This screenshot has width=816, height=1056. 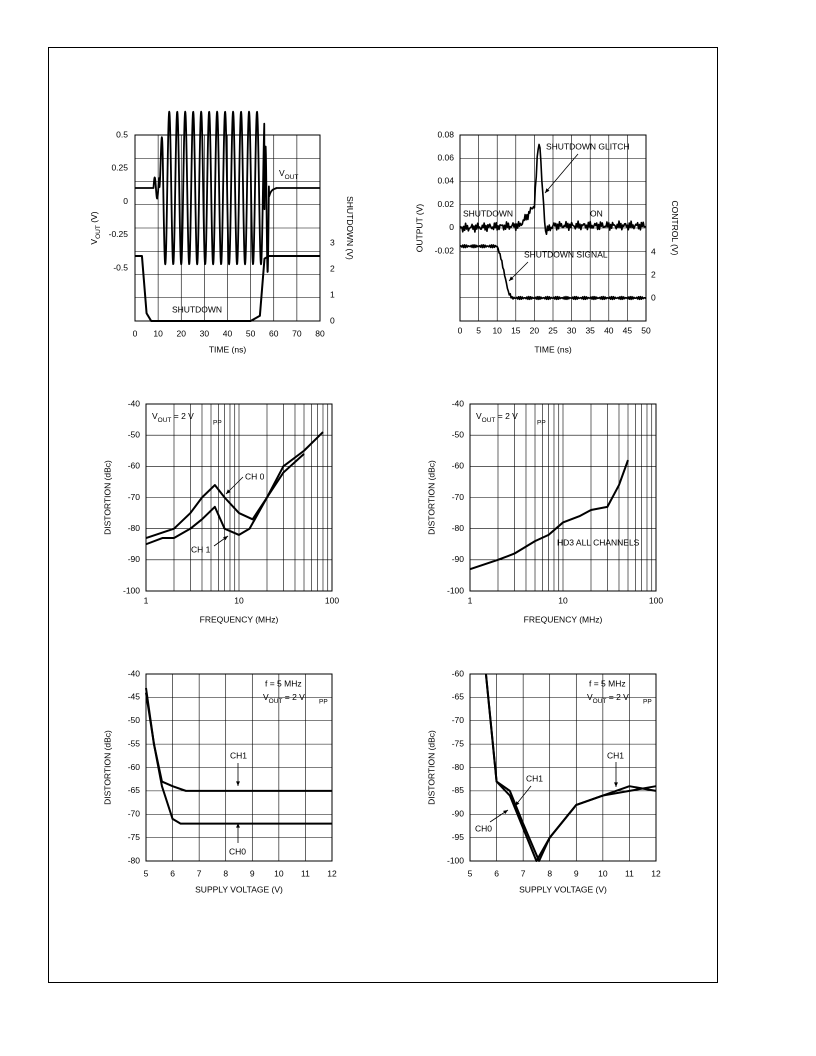 What do you see at coordinates (238, 825) in the screenshot?
I see `chart5-arrow-ch0-head` at bounding box center [238, 825].